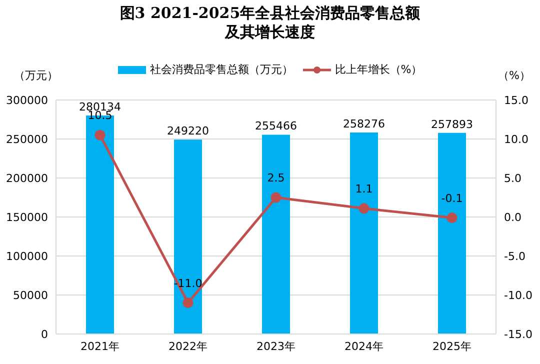  I want to click on x-tick-label: 2025年, so click(452, 346).